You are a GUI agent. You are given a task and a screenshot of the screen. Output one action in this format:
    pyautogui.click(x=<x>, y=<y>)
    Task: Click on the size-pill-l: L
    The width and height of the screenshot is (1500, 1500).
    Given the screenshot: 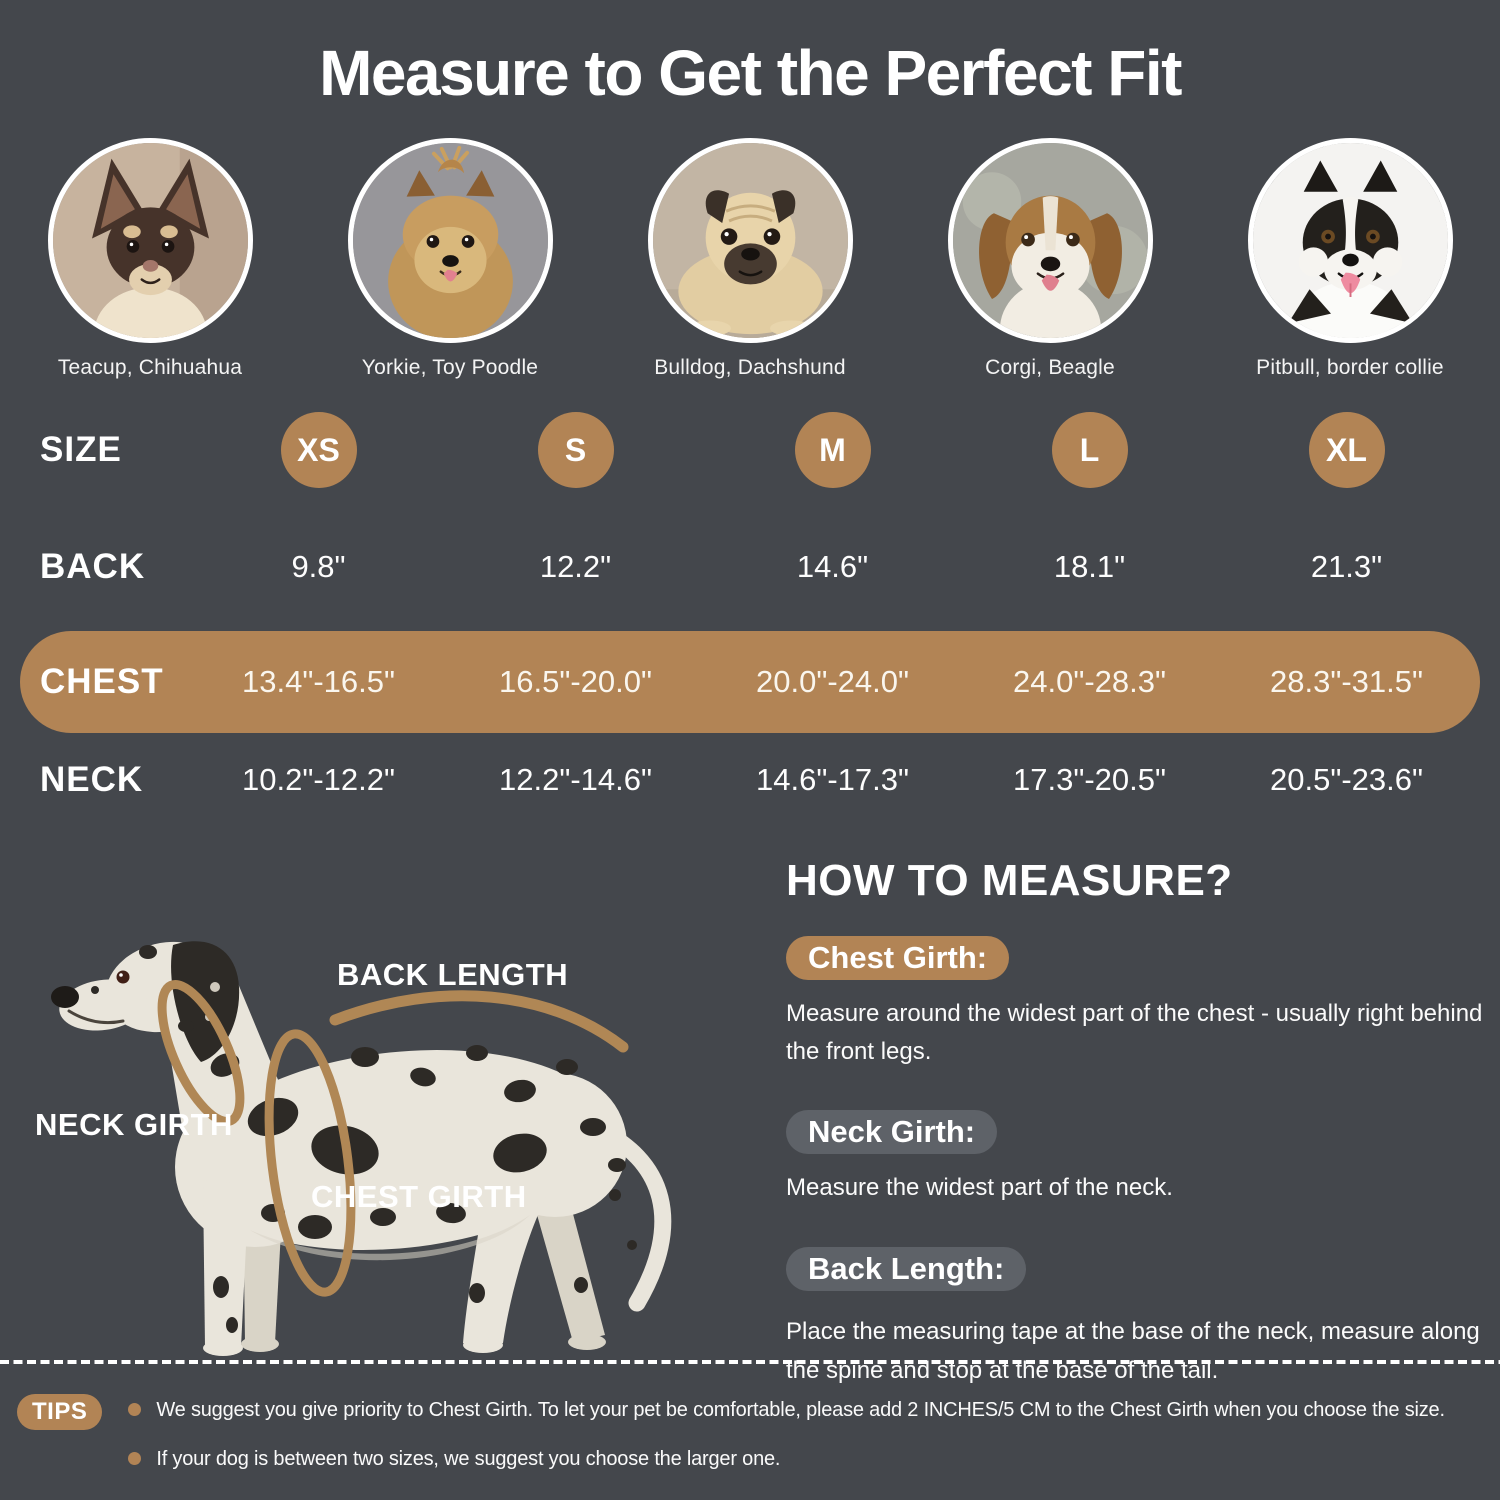 What is the action you would take?
    pyautogui.click(x=1089, y=450)
    